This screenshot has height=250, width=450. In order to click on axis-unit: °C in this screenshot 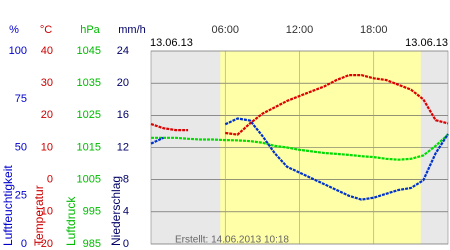, I will do `click(46, 30)`.